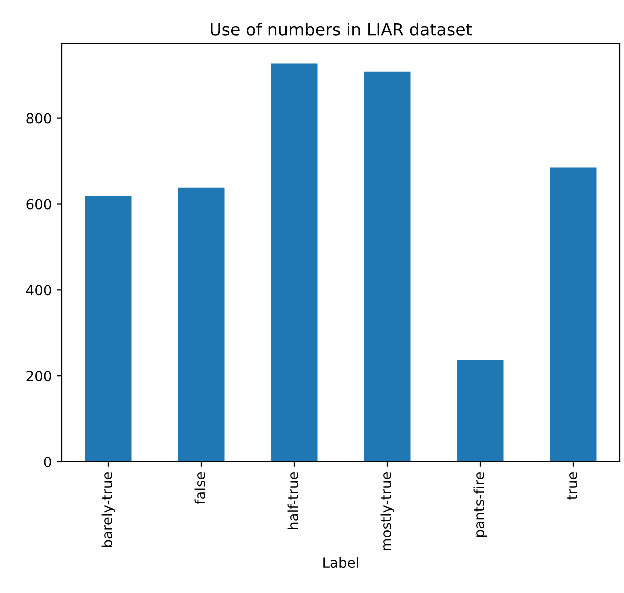 The image size is (624, 593). I want to click on y-tick-label: 200, so click(39, 376).